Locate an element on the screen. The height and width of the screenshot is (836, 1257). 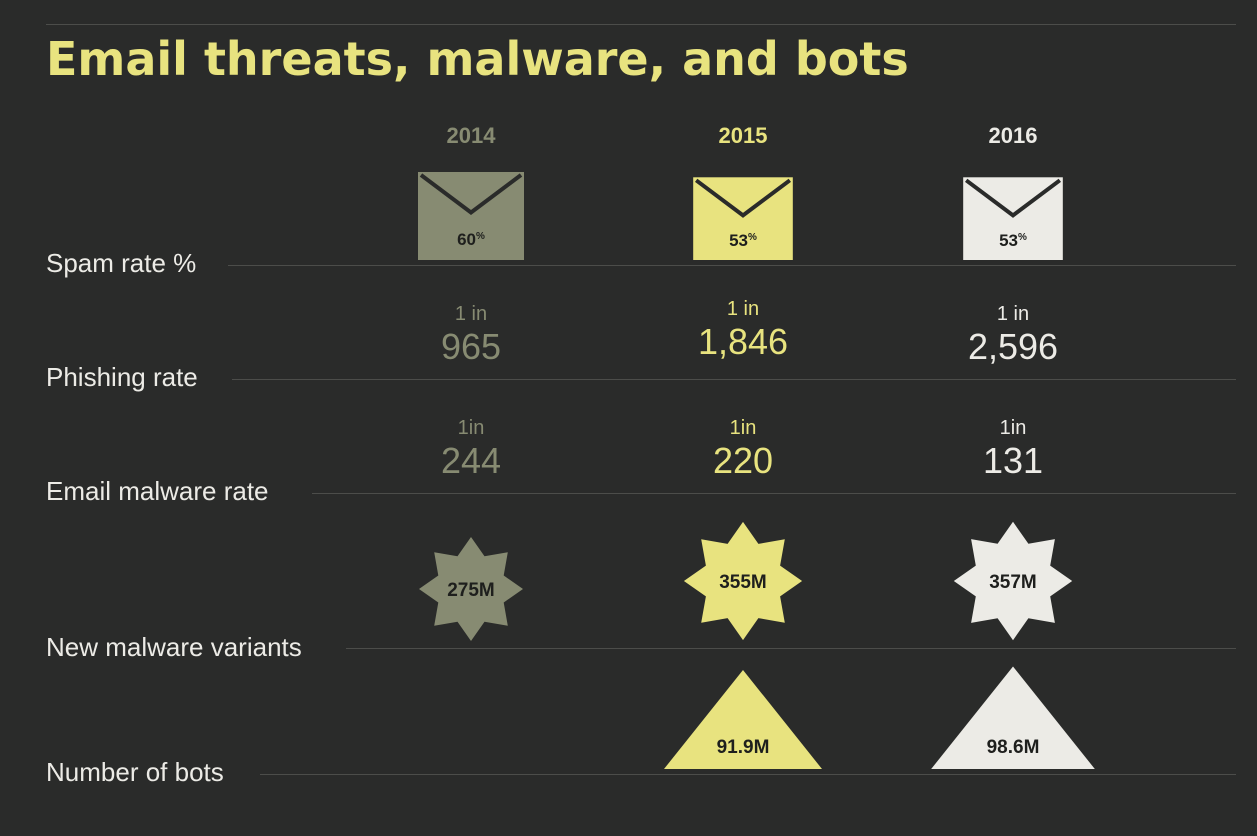
row-label-new-malware-variants: New malware variants is located at coordinates (174, 647).